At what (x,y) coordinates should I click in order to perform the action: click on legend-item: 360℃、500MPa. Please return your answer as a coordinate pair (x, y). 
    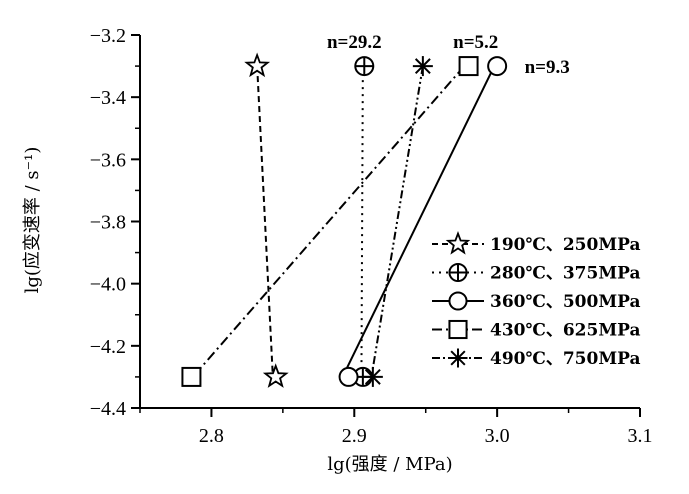
    Looking at the image, I should click on (536, 301).